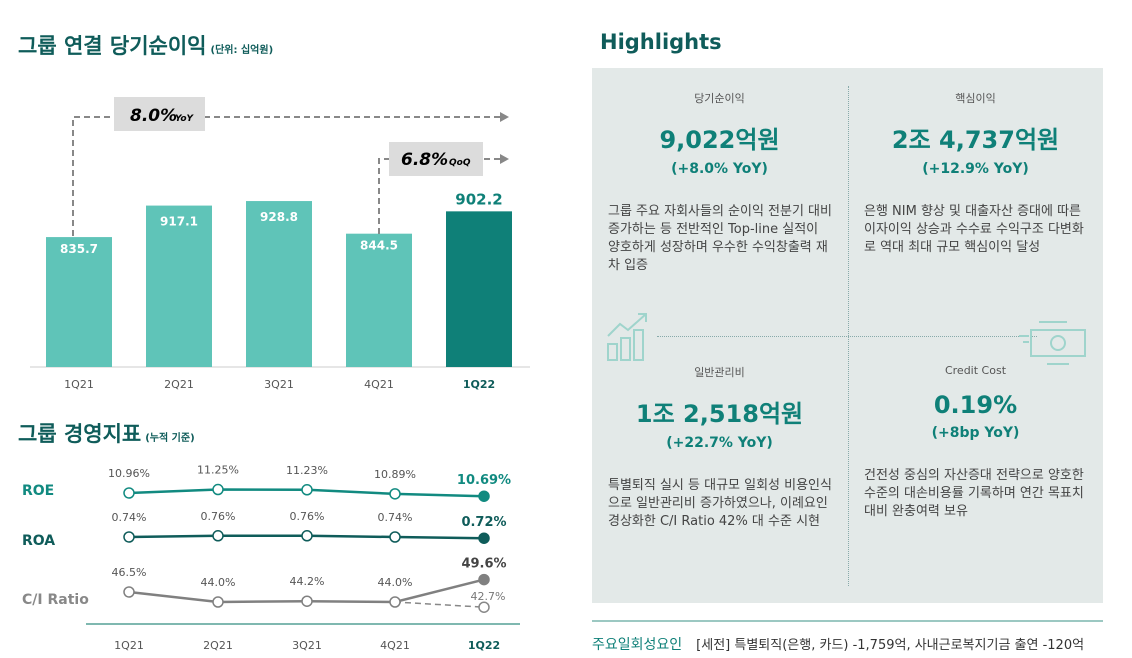 The image size is (1132, 658). What do you see at coordinates (153, 116) in the screenshot?
I see `yoy-value: 8.0%` at bounding box center [153, 116].